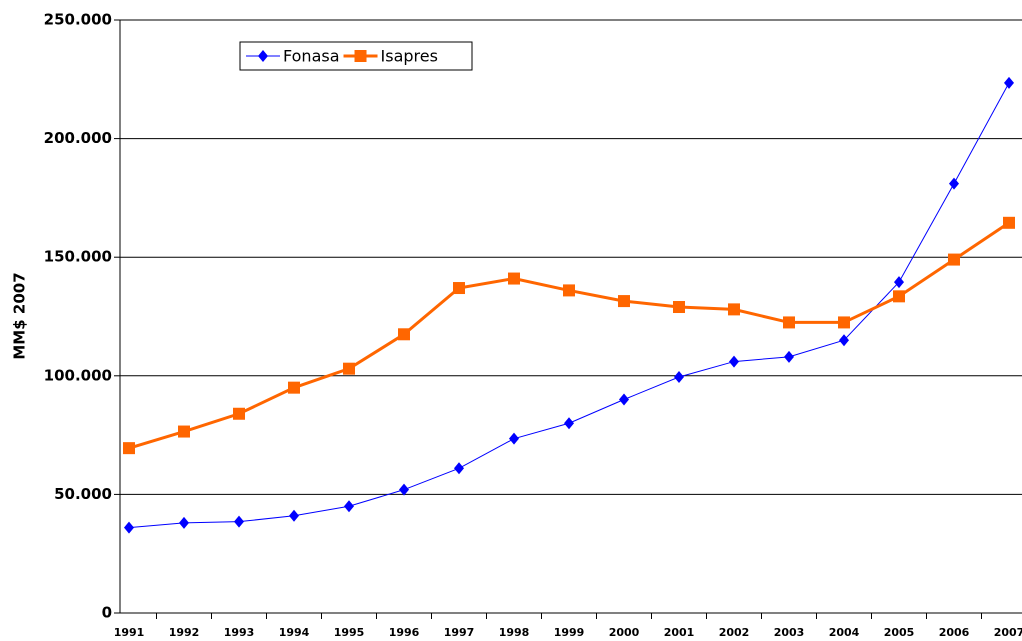 The height and width of the screenshot is (641, 1022). Describe the element at coordinates (789, 632) in the screenshot. I see `x-tick-label: 2003` at that location.